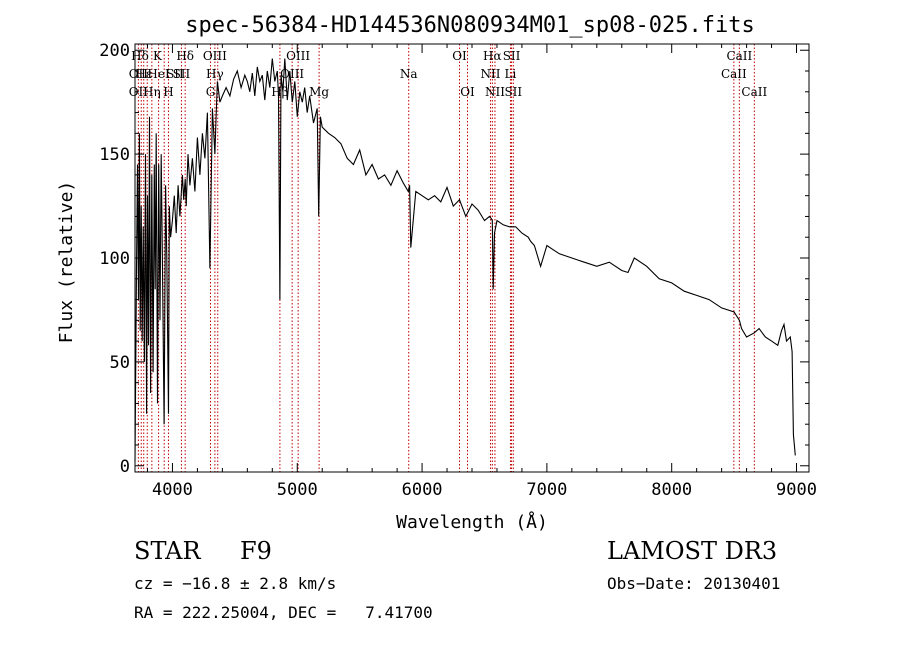 Image resolution: width=900 pixels, height=649 pixels. I want to click on y-tick-label-1: 50, so click(120, 363).